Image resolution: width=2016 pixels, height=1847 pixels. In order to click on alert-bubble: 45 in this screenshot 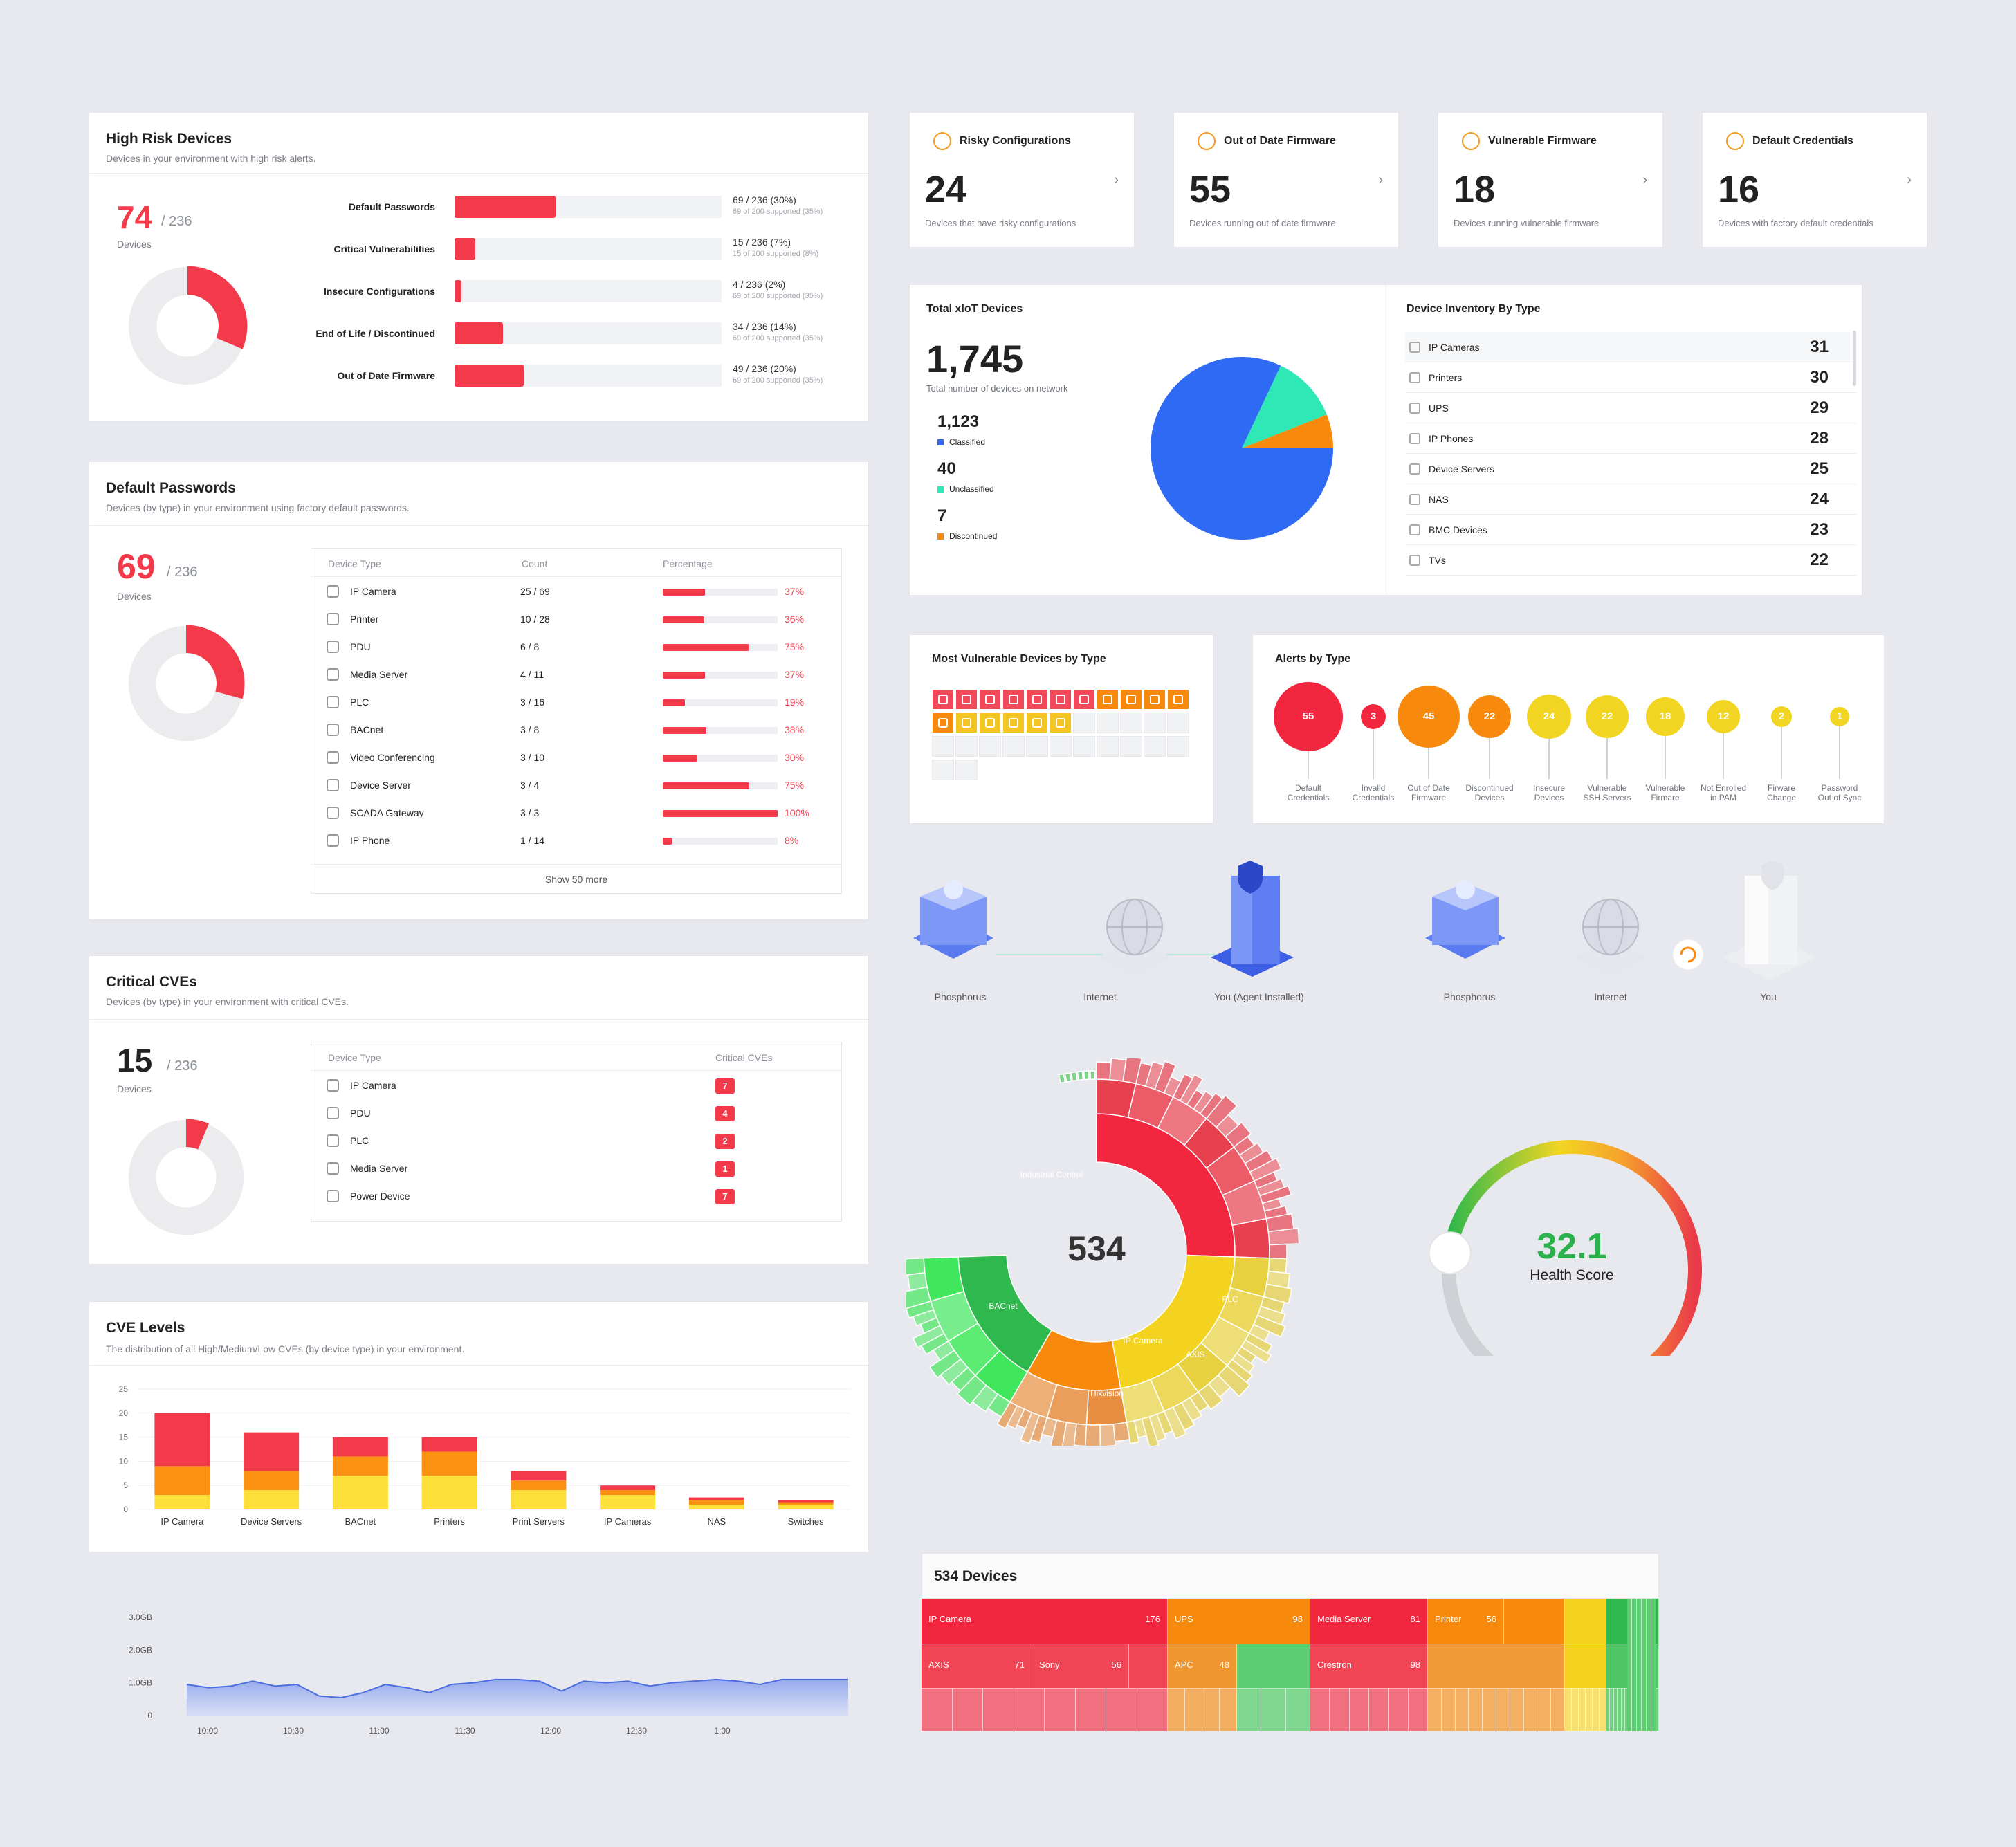, I will do `click(1429, 717)`.